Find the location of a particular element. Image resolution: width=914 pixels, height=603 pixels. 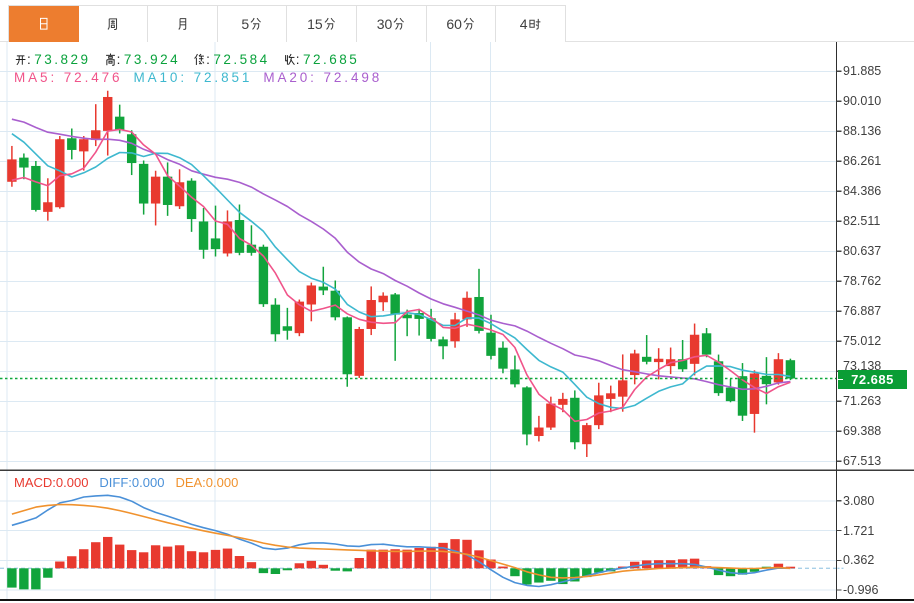

tab-5min: 5 is located at coordinates (252, 24).